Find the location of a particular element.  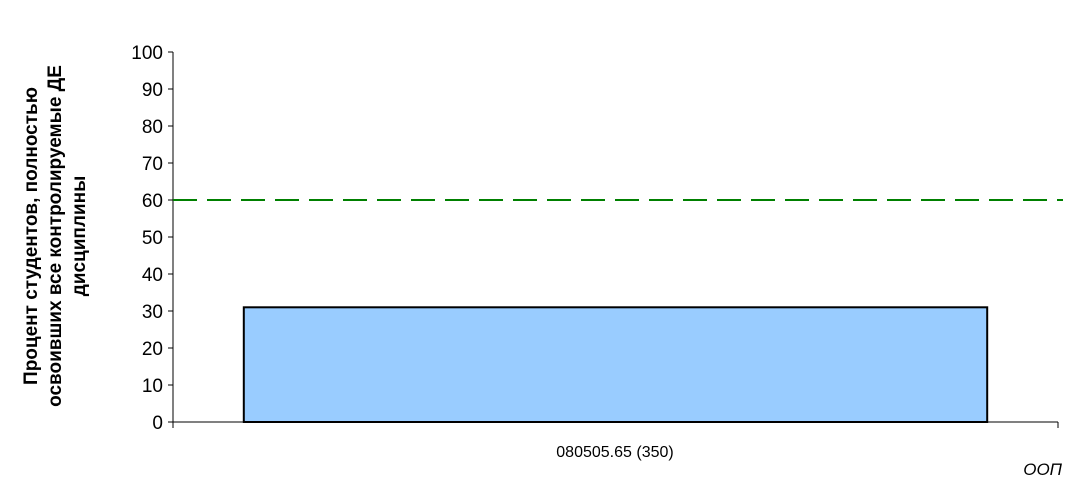

y-axis-title-line-1: Процент студентов, полностью is located at coordinates (31, 236).